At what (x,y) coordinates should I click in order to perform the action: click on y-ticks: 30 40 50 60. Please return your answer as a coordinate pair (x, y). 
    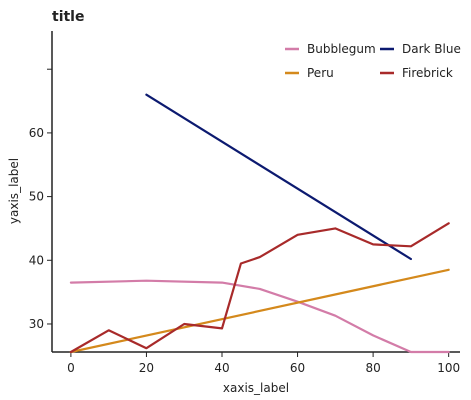
    Looking at the image, I should click on (40, 199).